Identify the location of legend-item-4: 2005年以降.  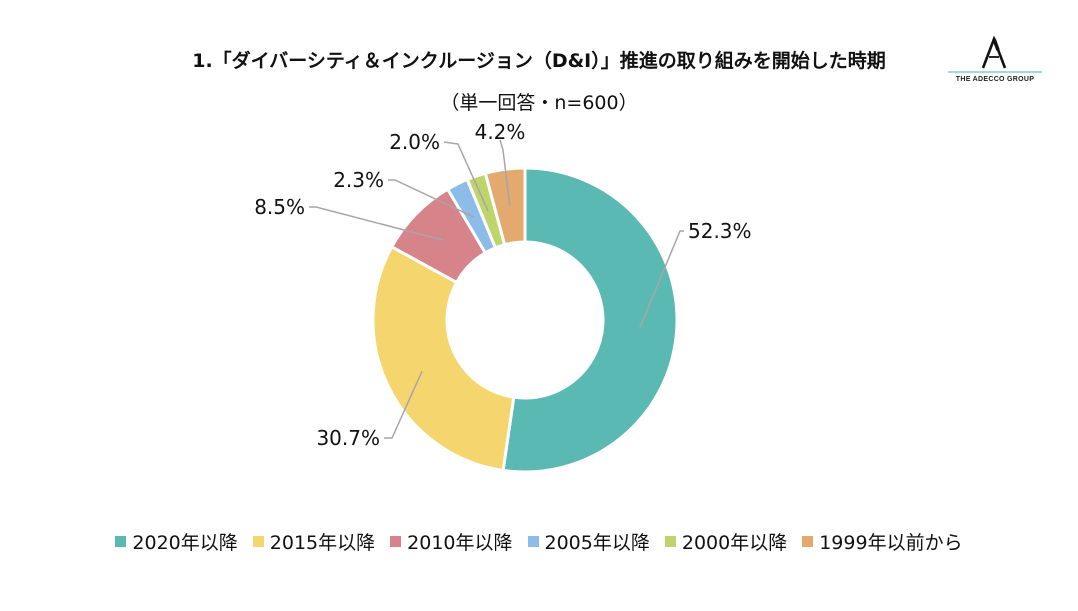
(588, 541).